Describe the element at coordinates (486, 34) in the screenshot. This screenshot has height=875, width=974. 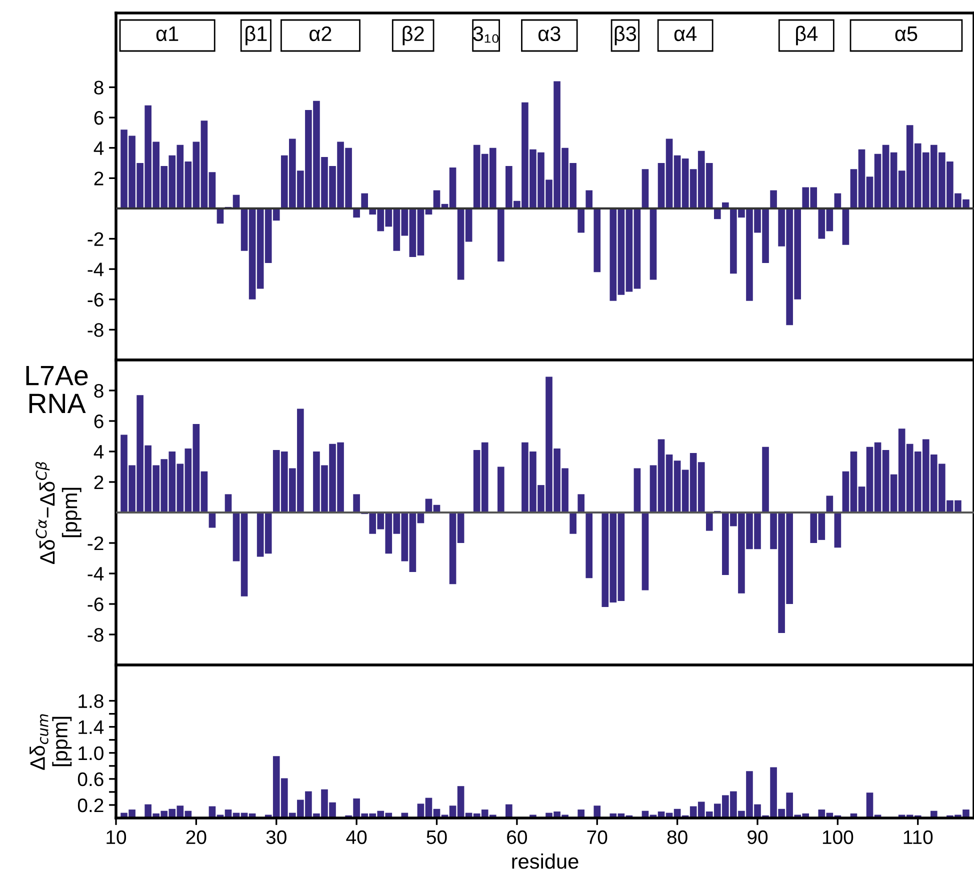
I see `band-label: 3₁₀` at that location.